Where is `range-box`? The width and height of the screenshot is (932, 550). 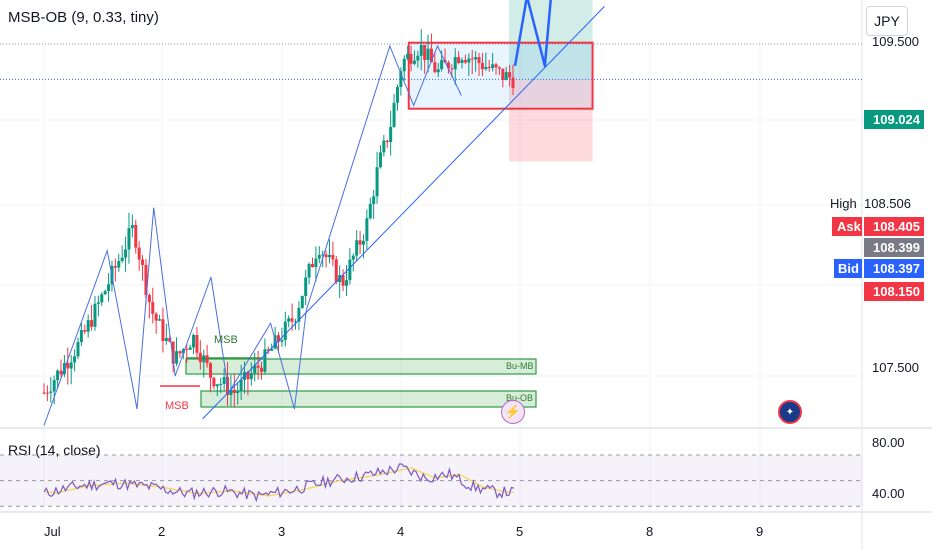 range-box is located at coordinates (500, 75).